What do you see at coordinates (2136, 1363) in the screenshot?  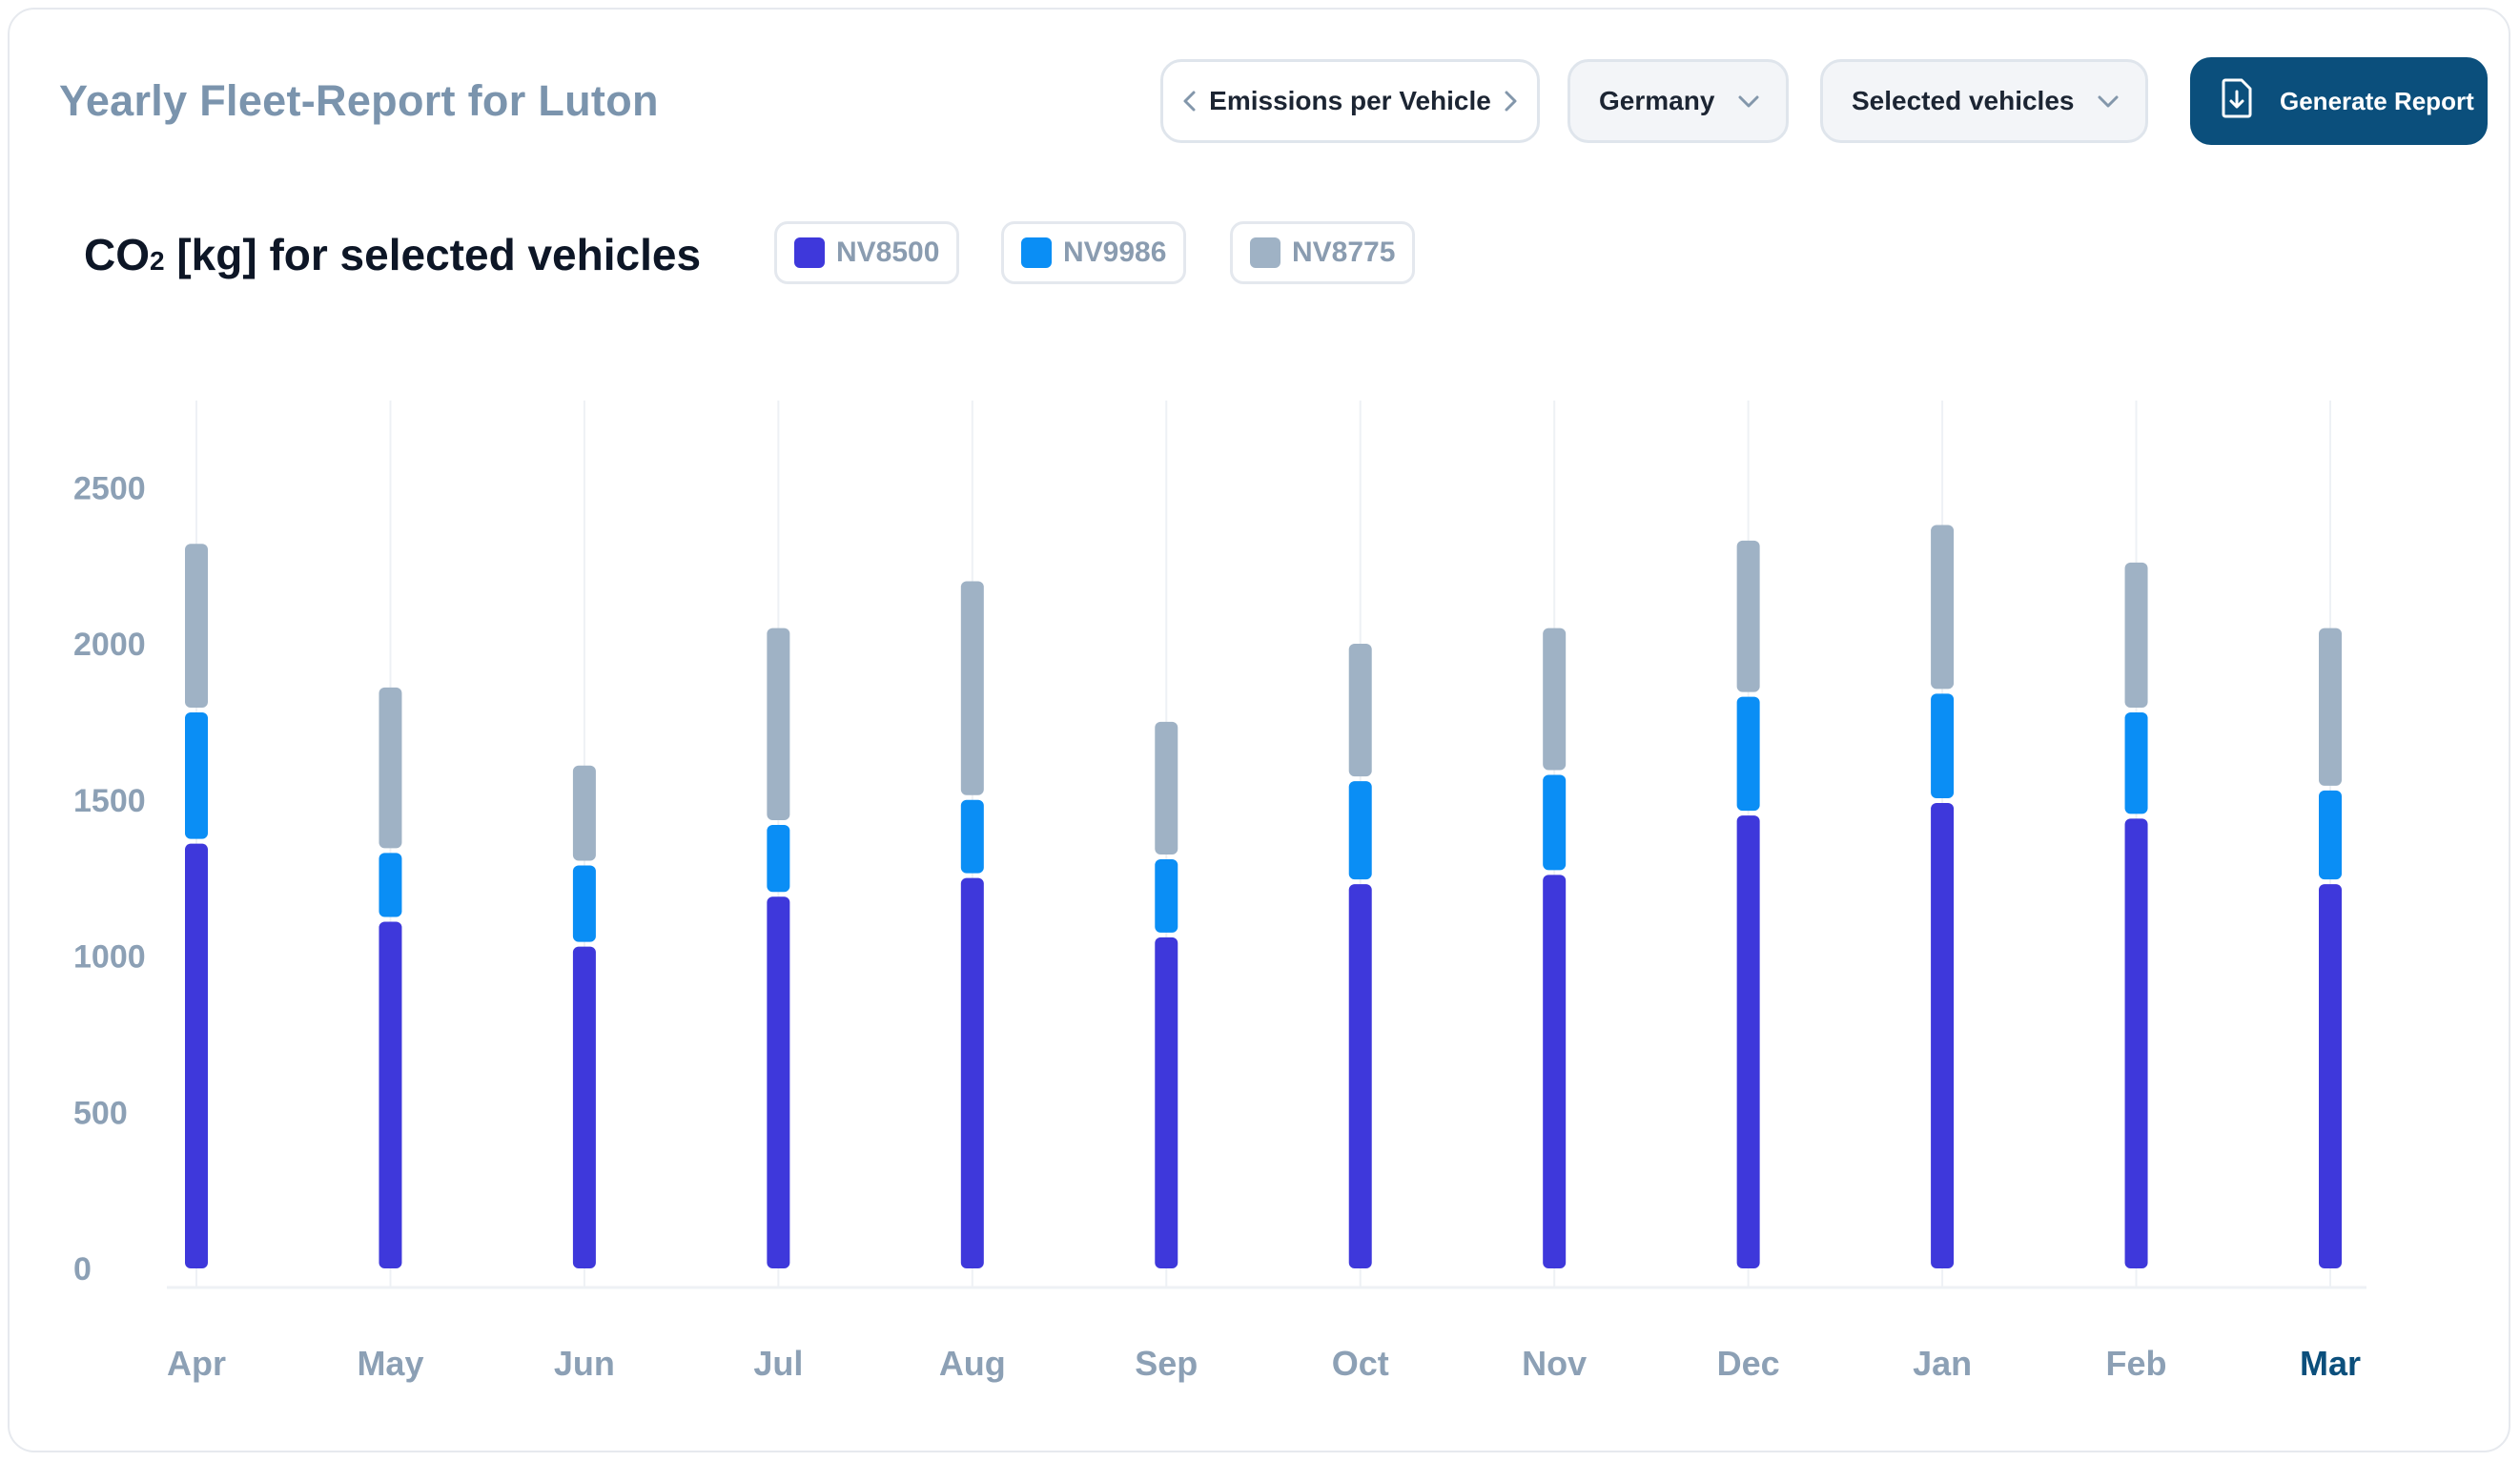 I see `x-tick-label: Feb` at bounding box center [2136, 1363].